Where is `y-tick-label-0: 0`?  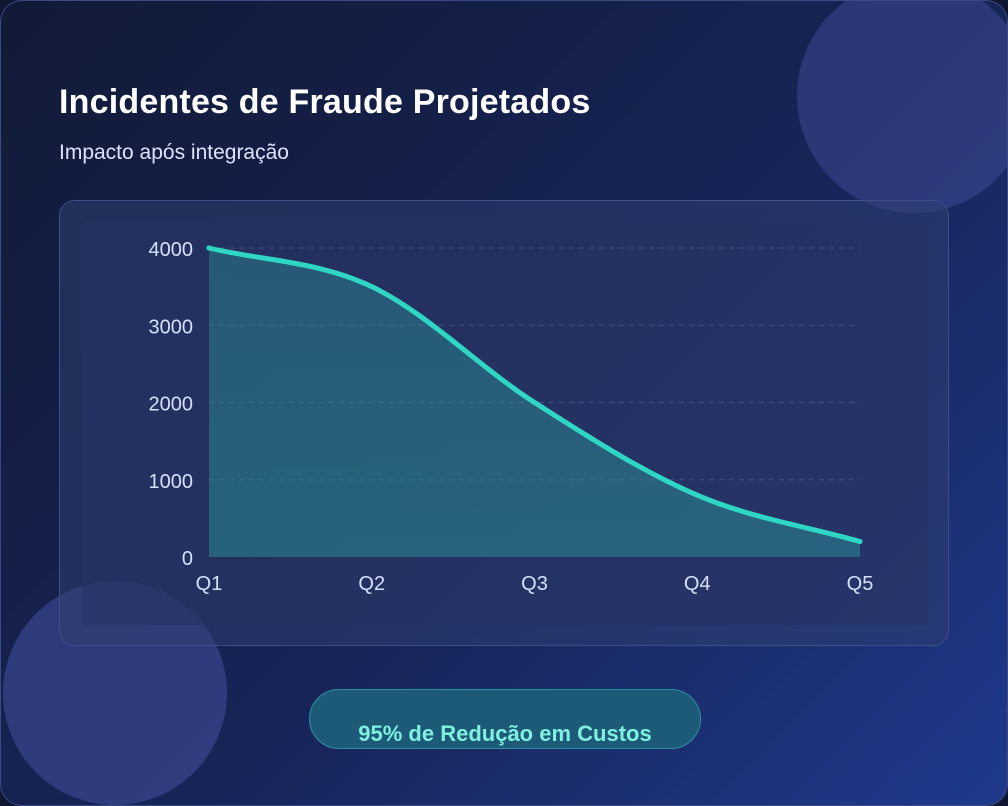 y-tick-label-0: 0 is located at coordinates (187, 559).